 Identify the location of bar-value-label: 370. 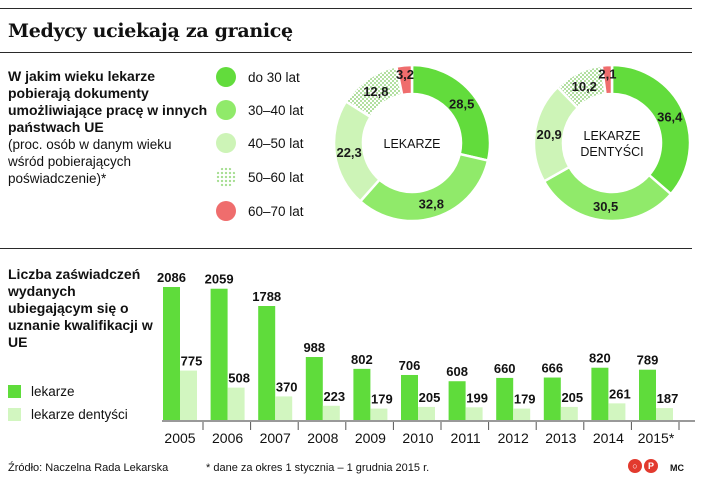
(287, 386).